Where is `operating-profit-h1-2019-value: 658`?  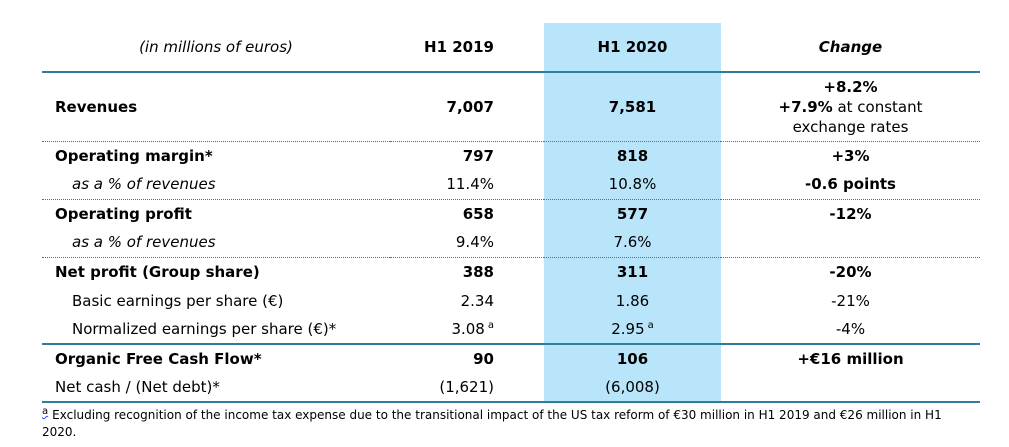
operating-profit-h1-2019-value: 658 is located at coordinates (478, 213).